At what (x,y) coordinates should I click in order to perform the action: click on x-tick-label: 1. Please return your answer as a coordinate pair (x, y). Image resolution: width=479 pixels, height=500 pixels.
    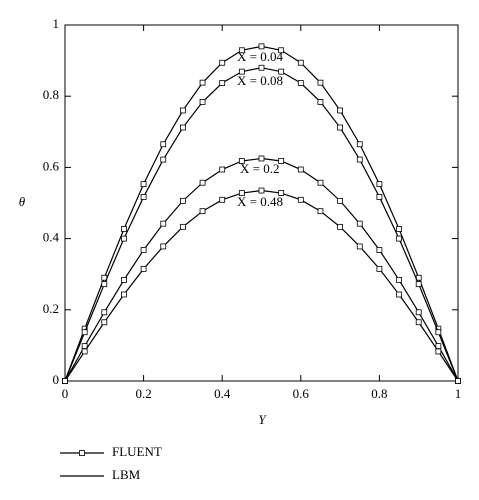
    Looking at the image, I should click on (458, 393).